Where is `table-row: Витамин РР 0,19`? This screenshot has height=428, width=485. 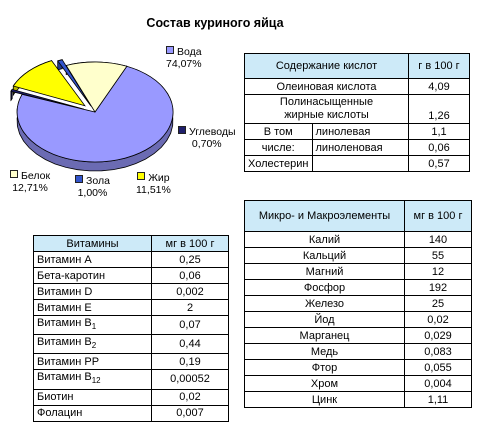
table-row: Витамин РР 0,19 is located at coordinates (131, 362).